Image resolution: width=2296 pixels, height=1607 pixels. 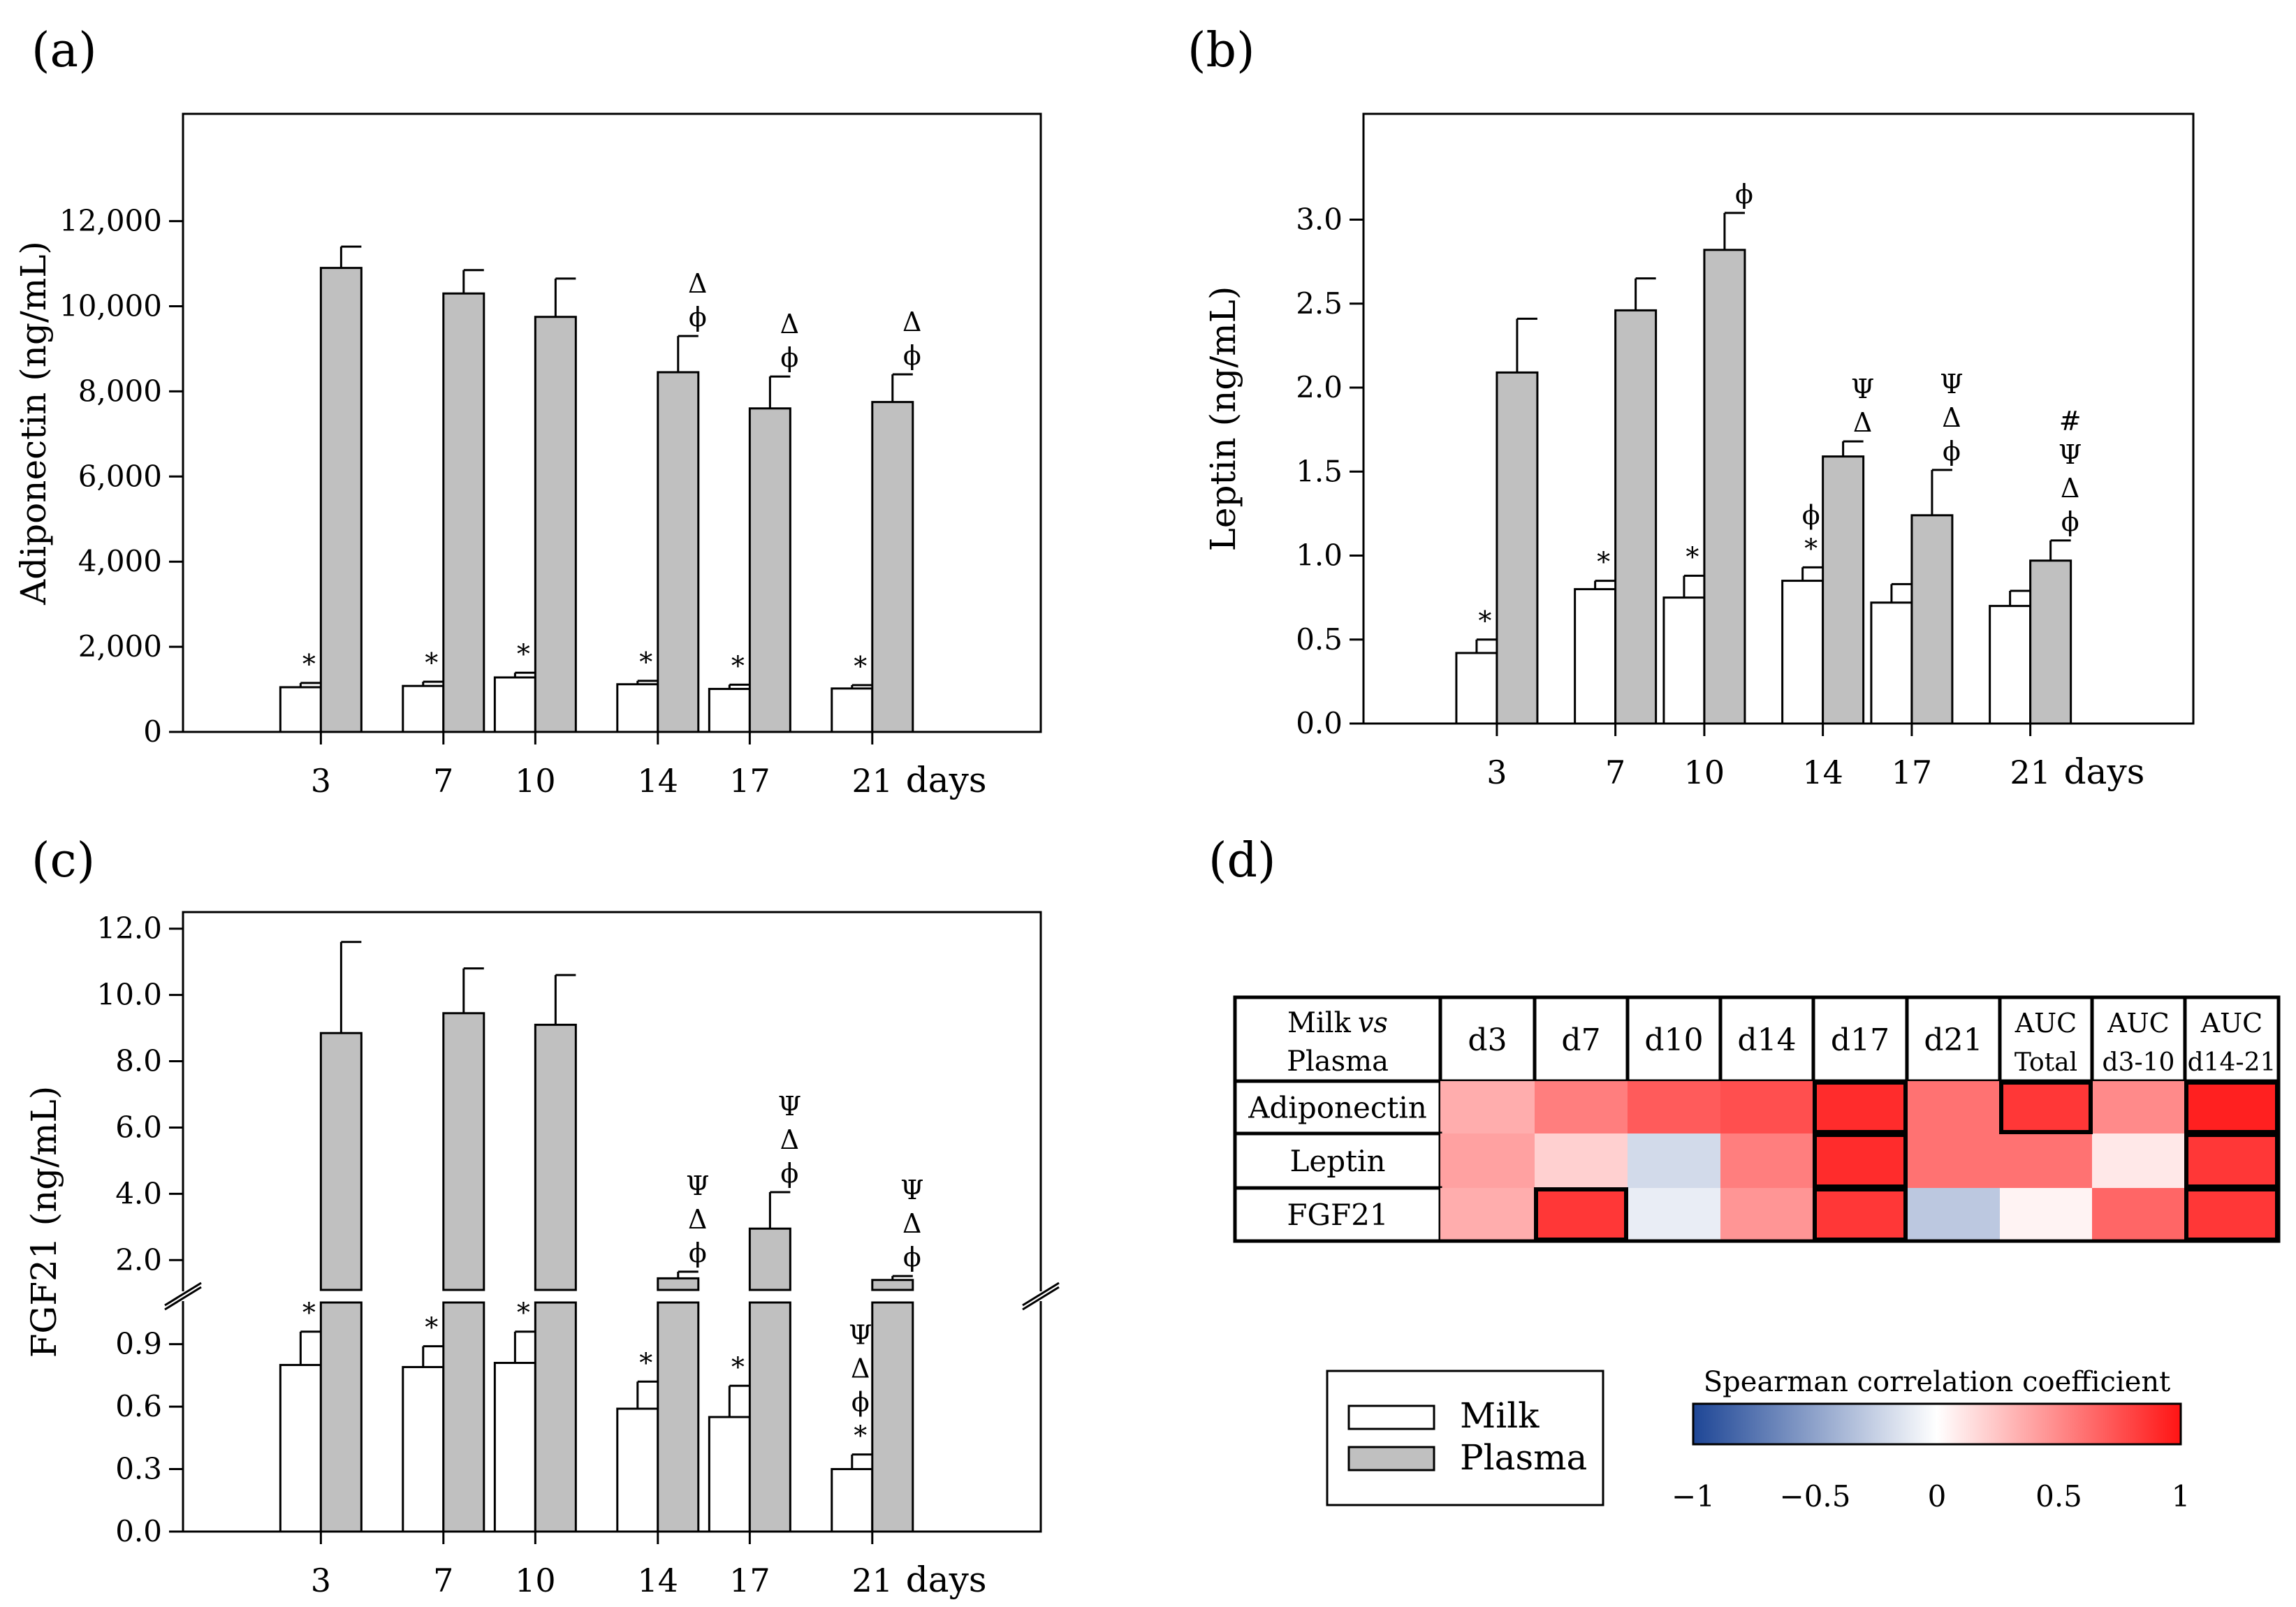 What do you see at coordinates (1860, 1040) in the screenshot?
I see `column-label: d17` at bounding box center [1860, 1040].